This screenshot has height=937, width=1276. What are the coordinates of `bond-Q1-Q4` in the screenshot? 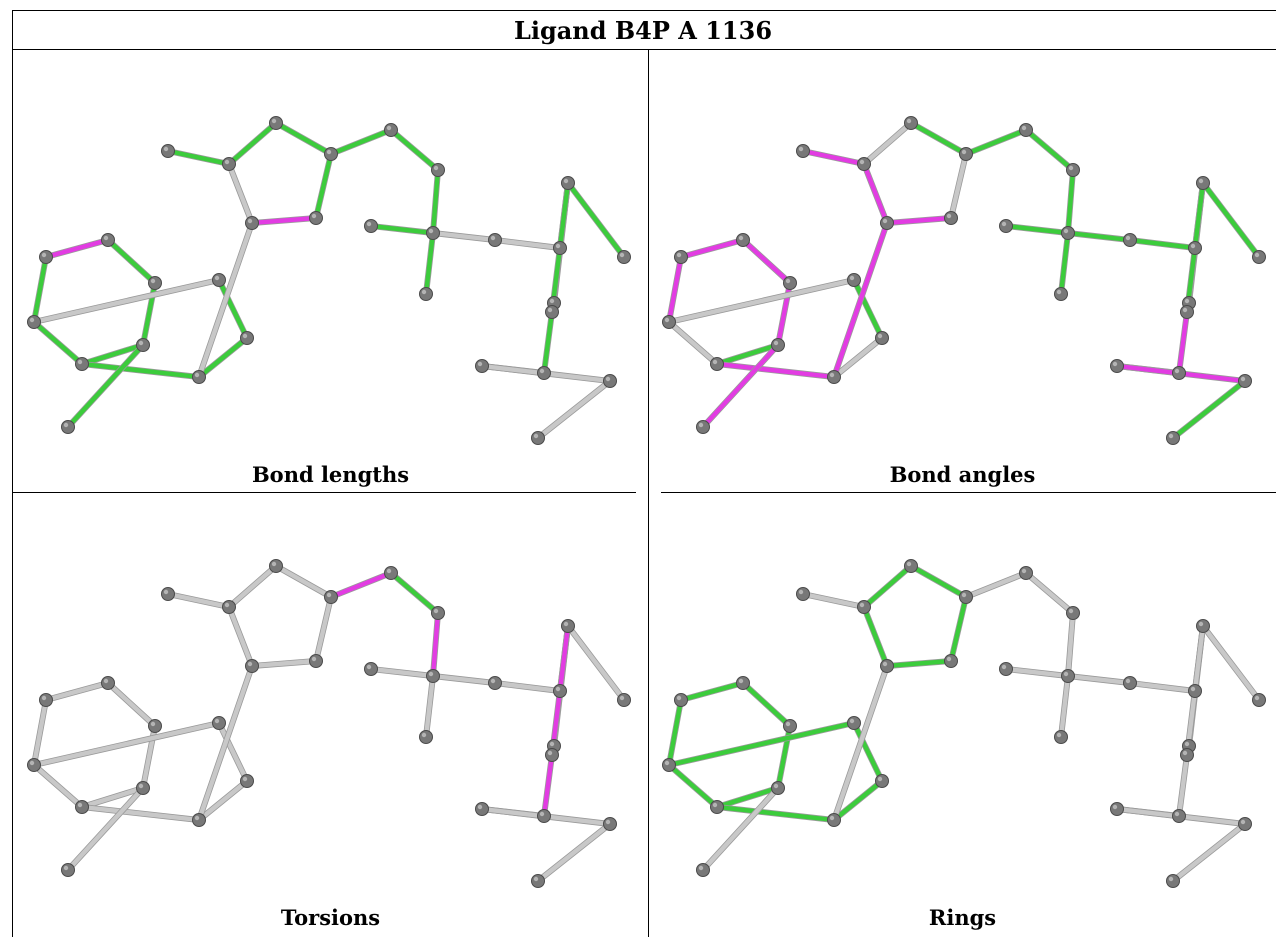 It's located at (464, 679).